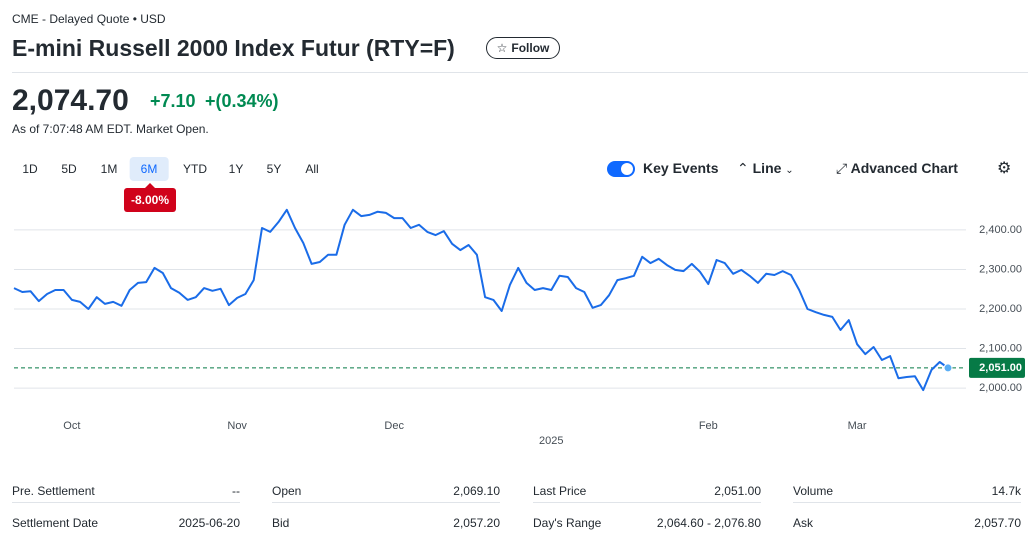 The height and width of the screenshot is (537, 1033). What do you see at coordinates (1000, 309) in the screenshot?
I see `y-tick-label: 2,200.00` at bounding box center [1000, 309].